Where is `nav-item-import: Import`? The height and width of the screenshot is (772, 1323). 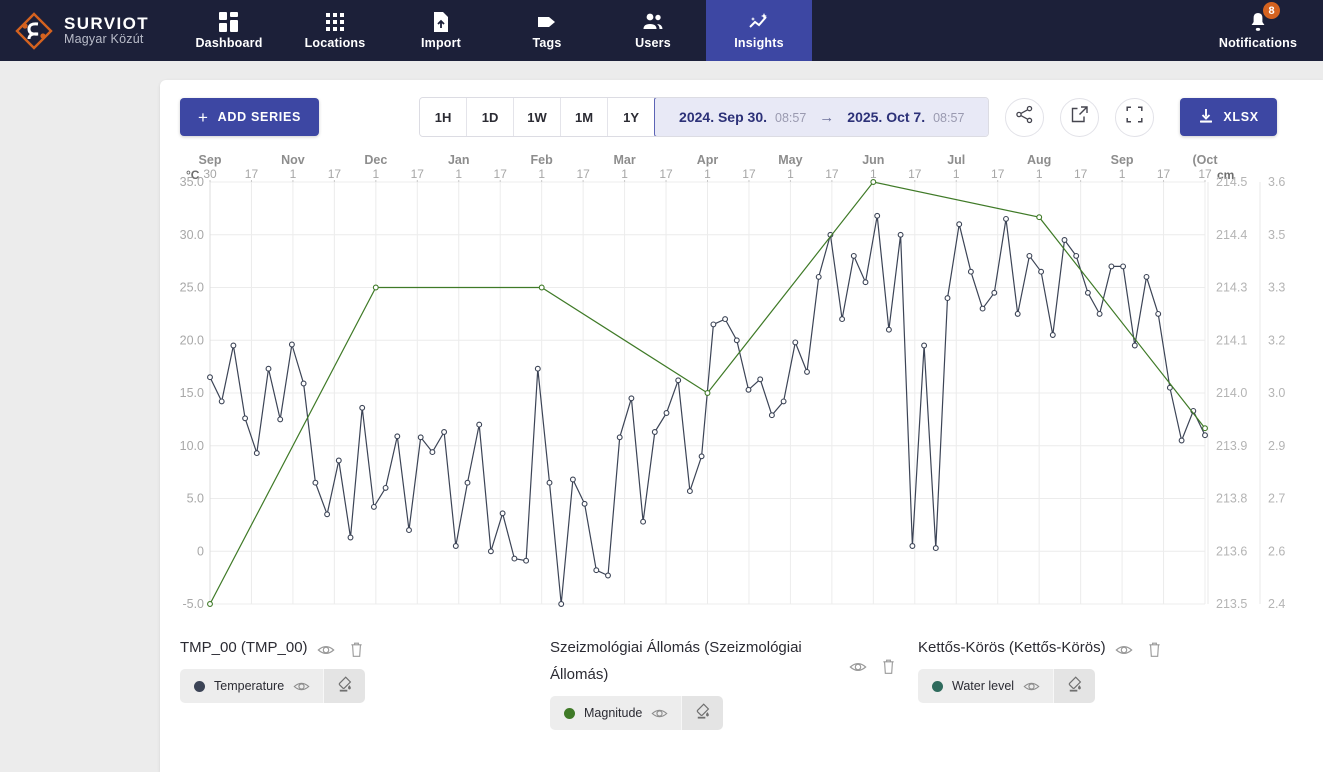
nav-item-import: Import is located at coordinates (441, 30).